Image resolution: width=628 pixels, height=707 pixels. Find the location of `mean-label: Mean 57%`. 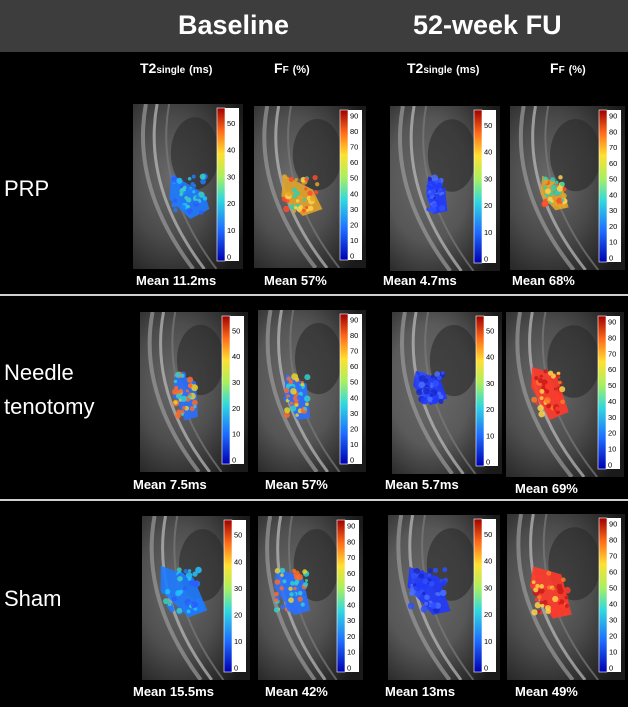

mean-label: Mean 57% is located at coordinates (296, 484).